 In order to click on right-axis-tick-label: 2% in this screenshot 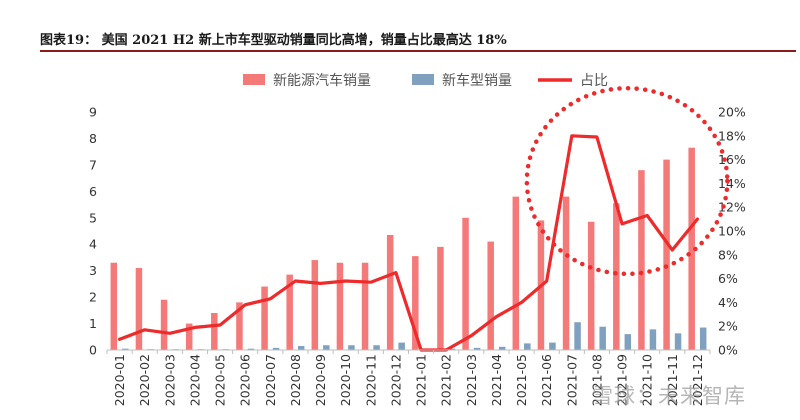, I will do `click(728, 326)`.